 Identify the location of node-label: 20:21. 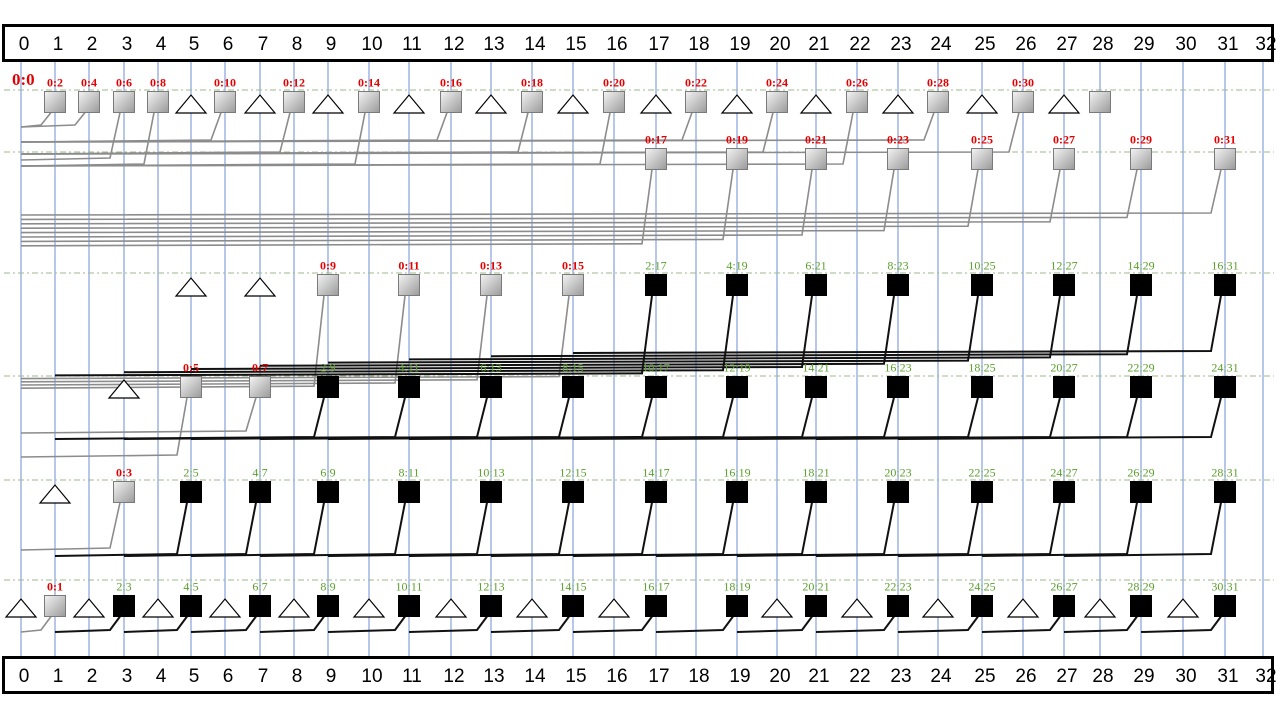
(815, 587).